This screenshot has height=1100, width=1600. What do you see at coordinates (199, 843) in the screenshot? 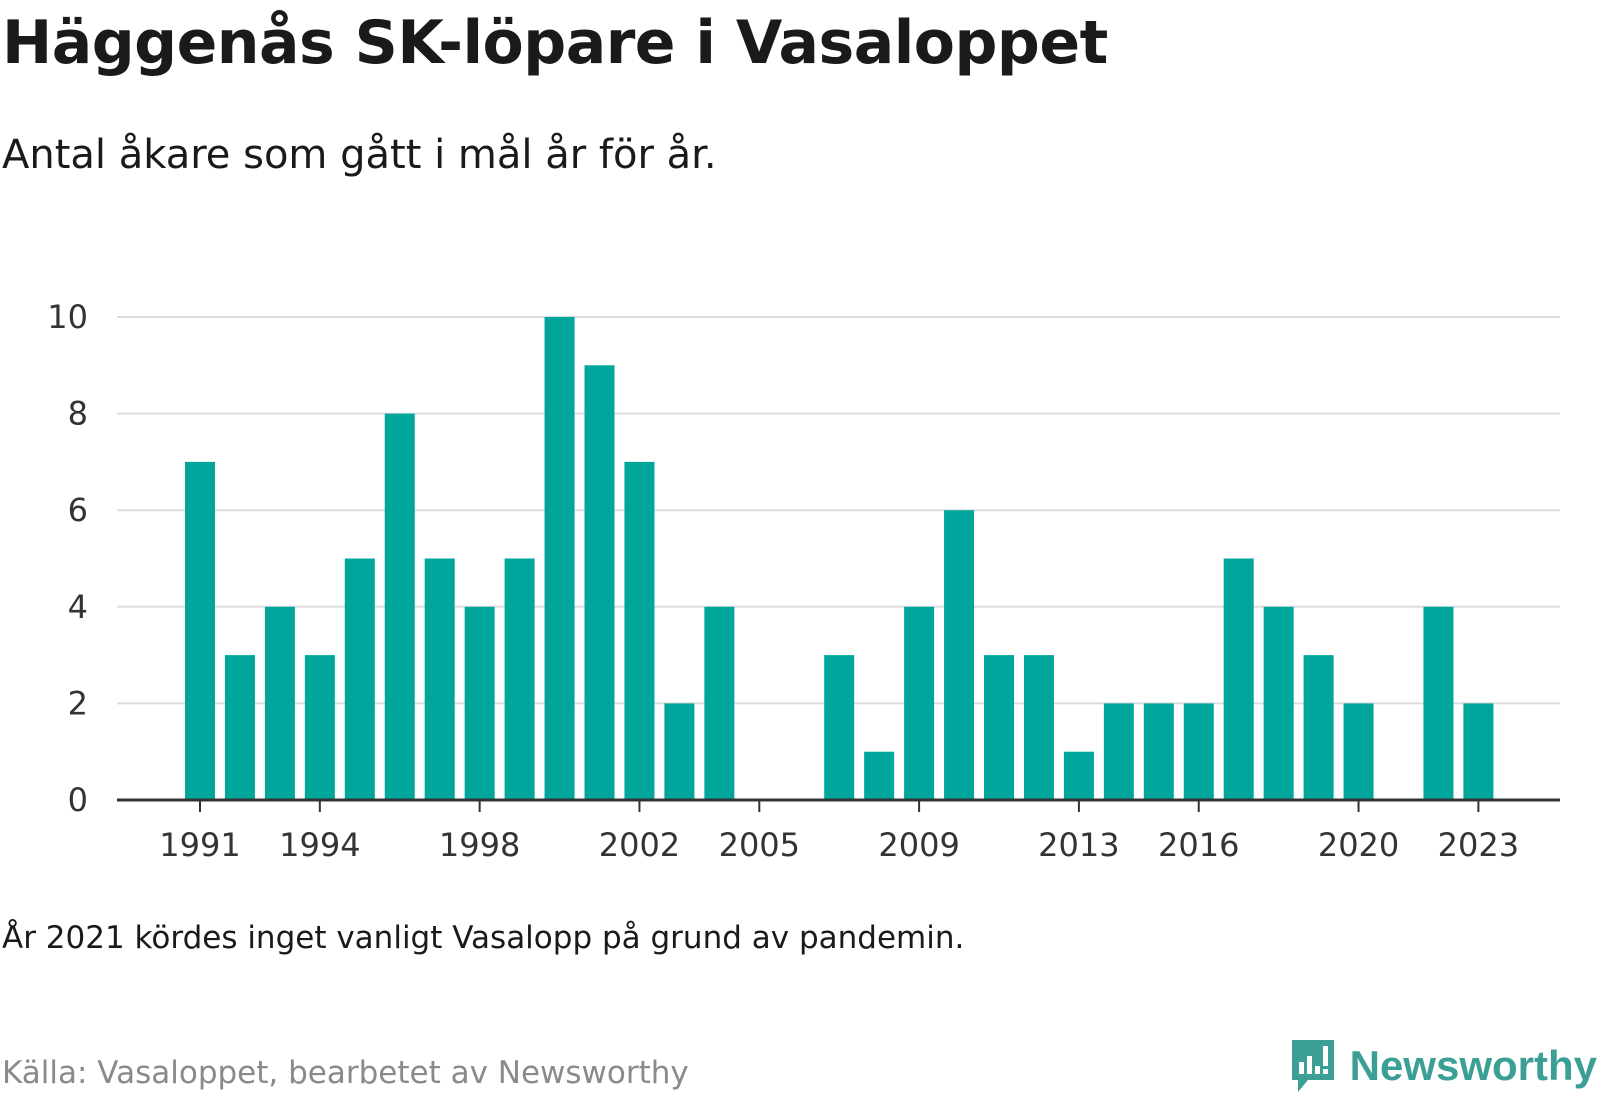
I see `x-tick-label: 1991` at bounding box center [199, 843].